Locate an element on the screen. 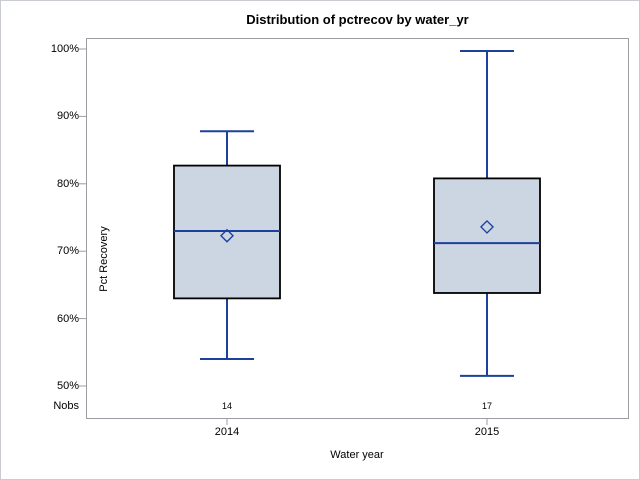 Image resolution: width=640 pixels, height=480 pixels. y-tick-label: 90% is located at coordinates (67, 116).